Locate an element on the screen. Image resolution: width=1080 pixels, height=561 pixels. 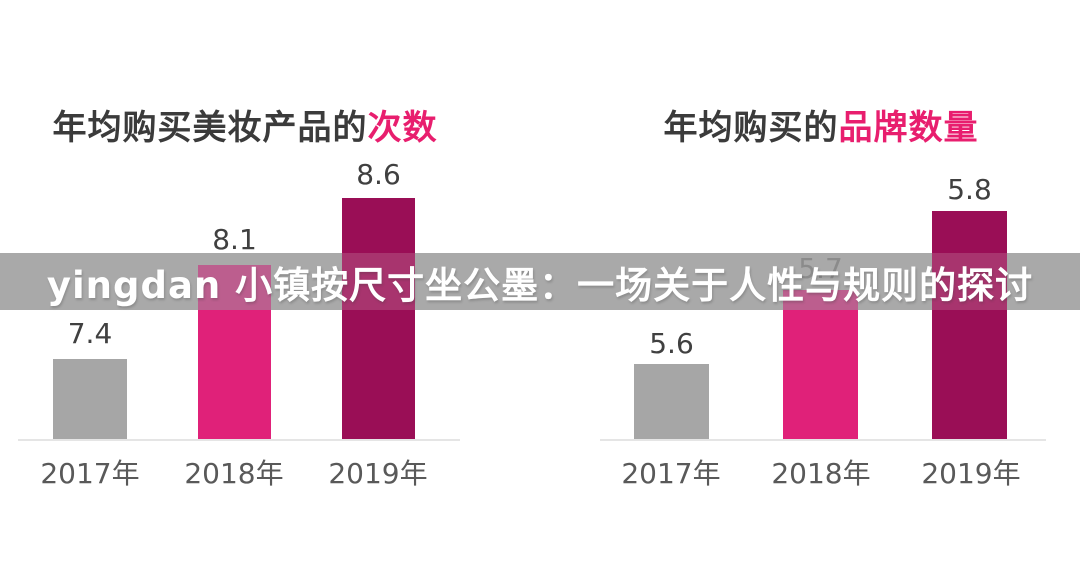
left-category-2017: 2017年 is located at coordinates (90, 473).